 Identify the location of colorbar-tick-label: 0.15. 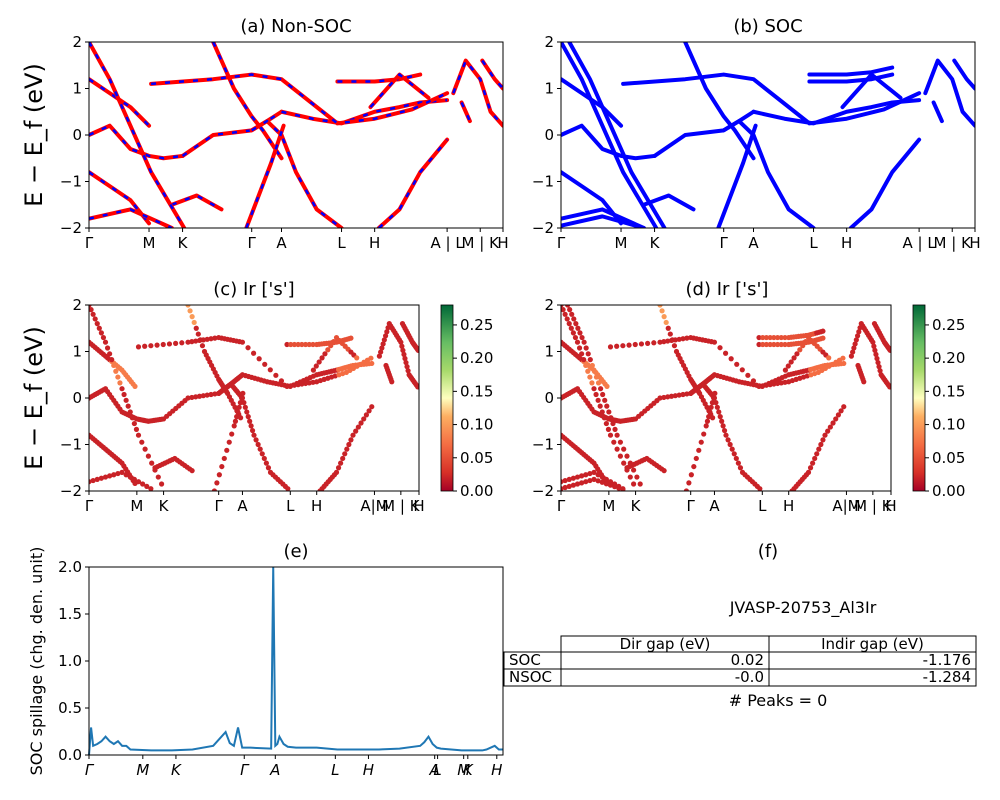
(476, 391).